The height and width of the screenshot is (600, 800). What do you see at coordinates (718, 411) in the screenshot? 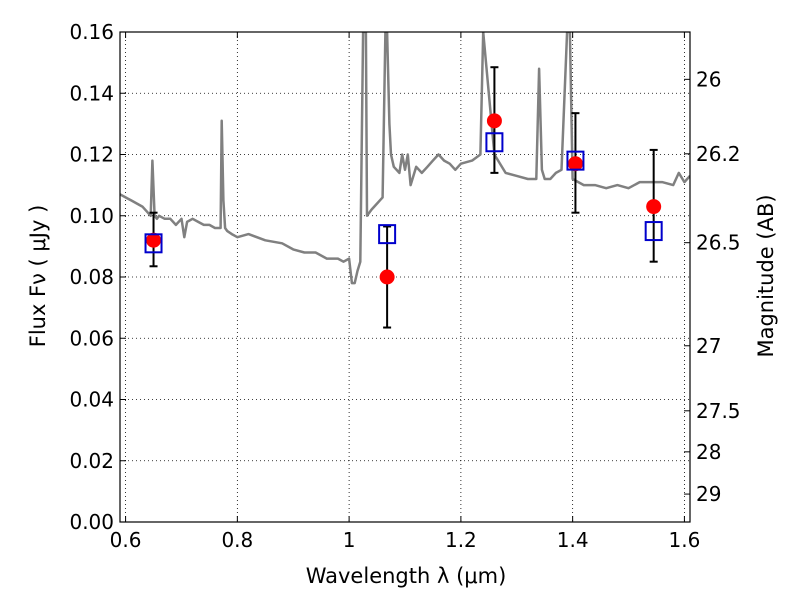
I see `y2-tick-label: 27.5` at bounding box center [718, 411].